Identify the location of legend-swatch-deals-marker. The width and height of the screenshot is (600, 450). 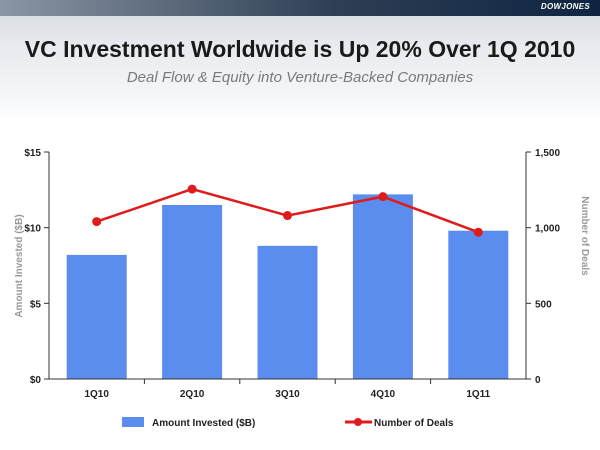
(358, 422).